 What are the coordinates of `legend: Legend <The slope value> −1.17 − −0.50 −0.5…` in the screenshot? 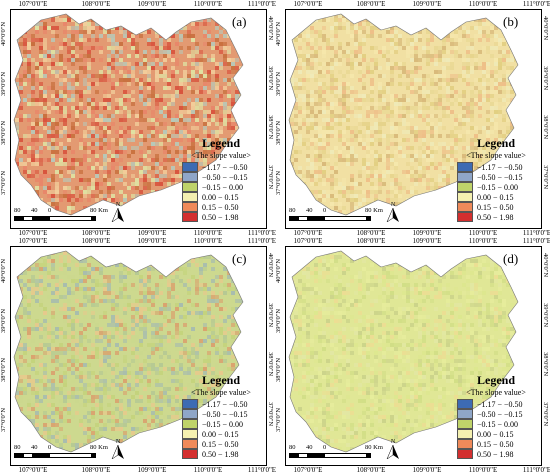 It's located at (224, 416).